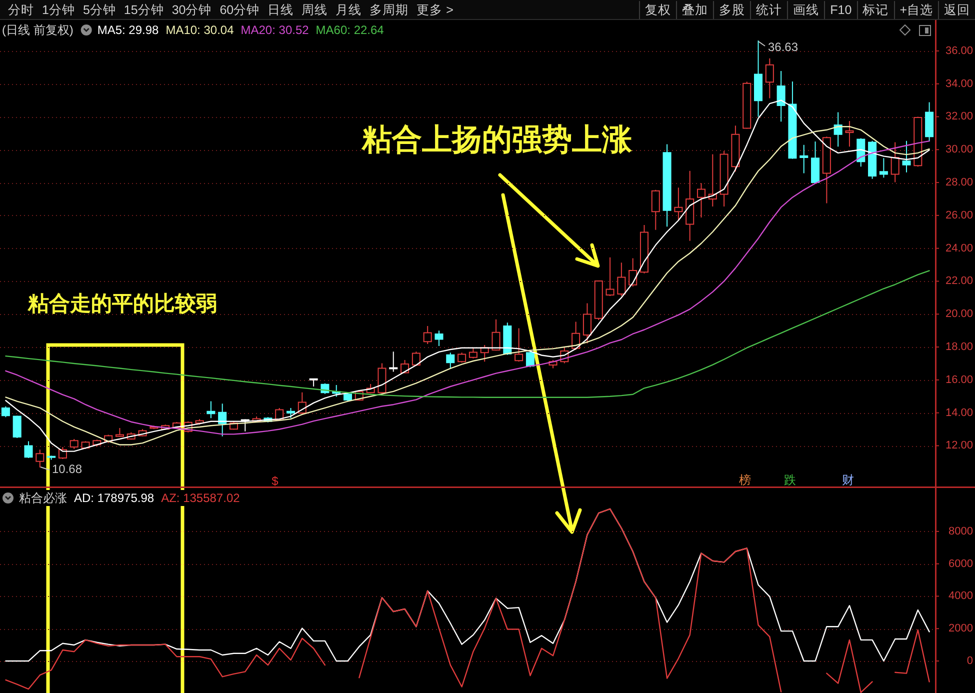 This screenshot has width=975, height=693. Describe the element at coordinates (959, 248) in the screenshot. I see `y-tick-label: 24.00` at that location.